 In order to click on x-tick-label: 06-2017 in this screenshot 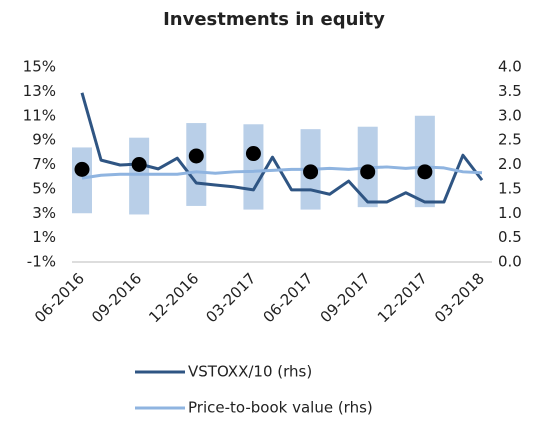, I will do `click(288, 297)`.